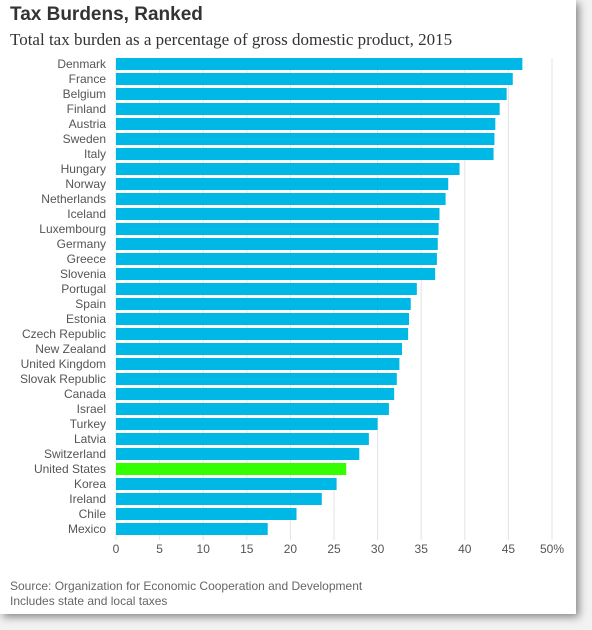  Describe the element at coordinates (305, 139) in the screenshot. I see `bar-sweden` at that location.